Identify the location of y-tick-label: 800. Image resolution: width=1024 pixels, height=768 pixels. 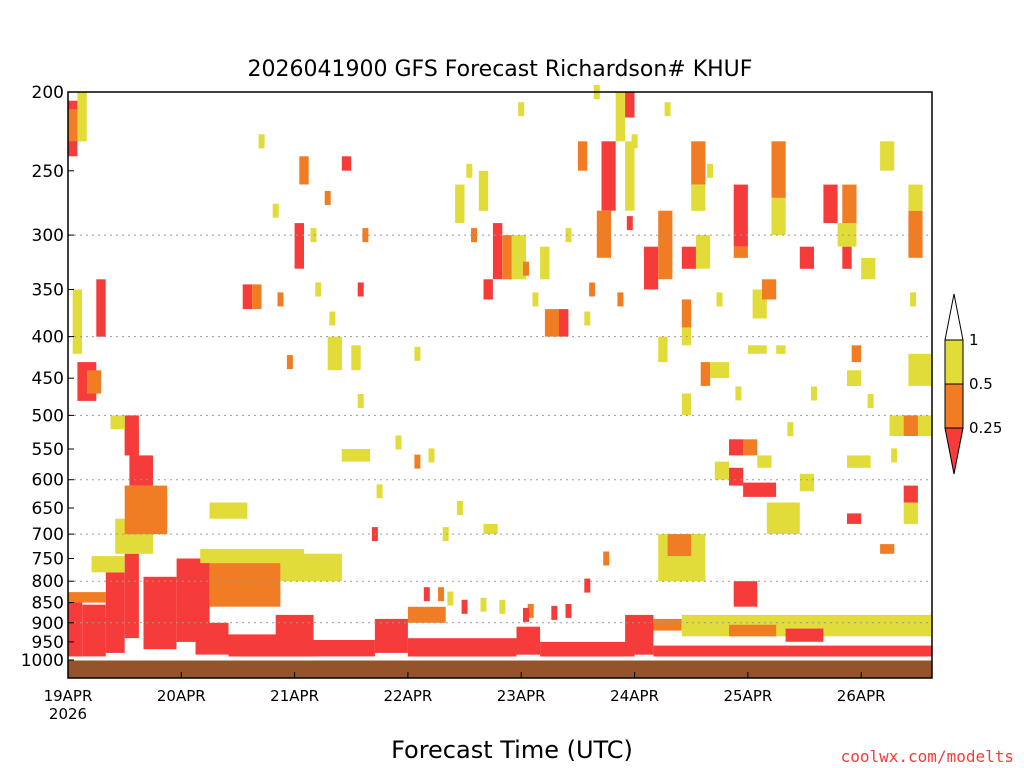
(48, 582).